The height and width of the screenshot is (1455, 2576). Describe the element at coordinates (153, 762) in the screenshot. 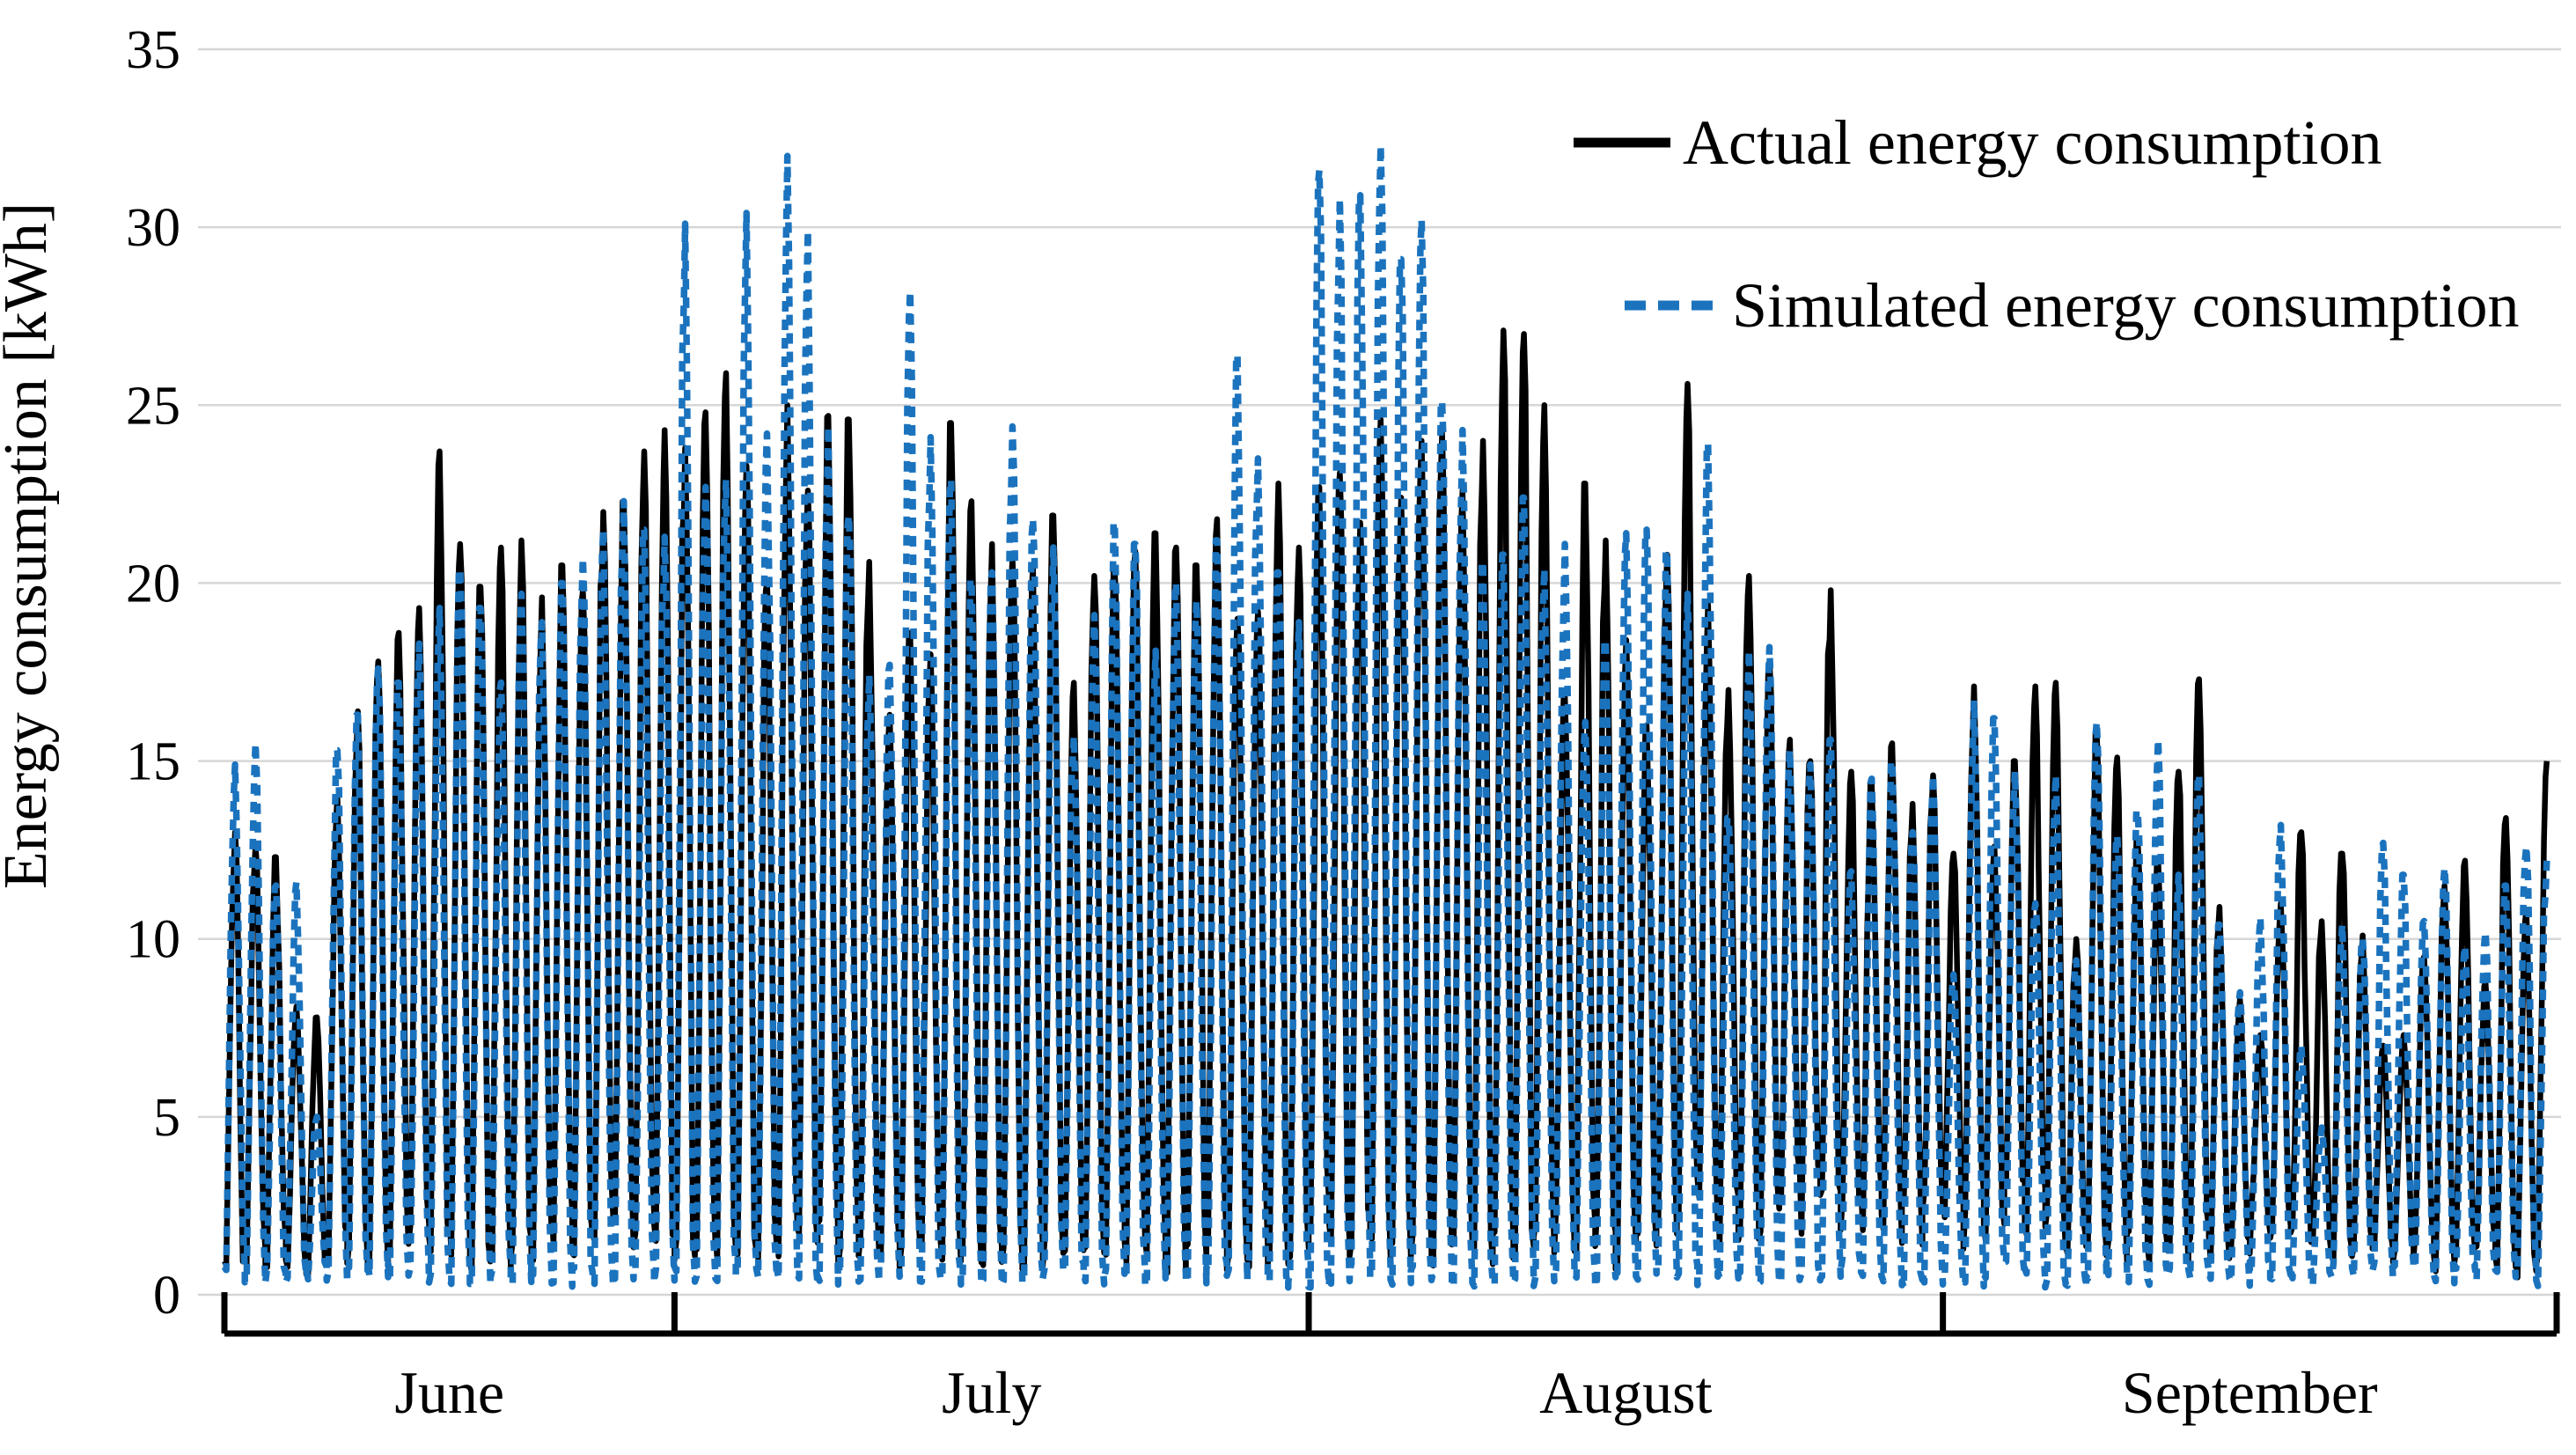

I see `y-tick-label-15: 15` at that location.